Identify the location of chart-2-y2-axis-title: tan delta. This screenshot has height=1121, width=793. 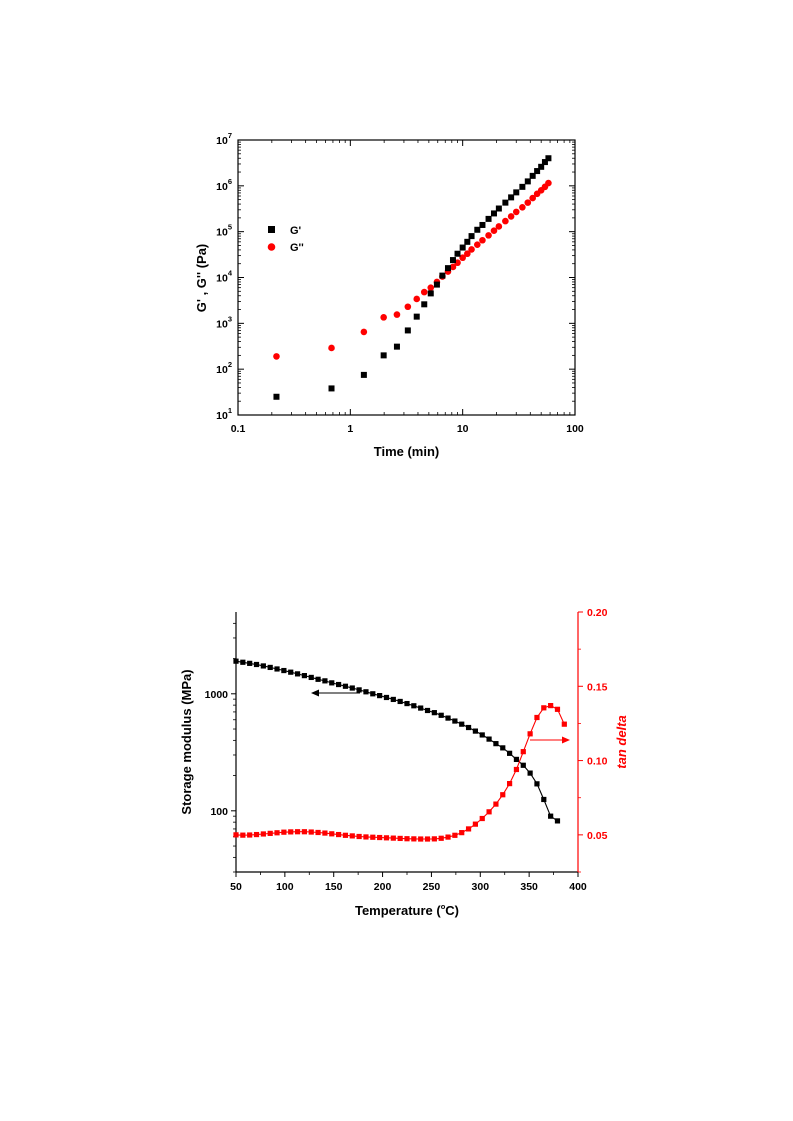
(621, 741).